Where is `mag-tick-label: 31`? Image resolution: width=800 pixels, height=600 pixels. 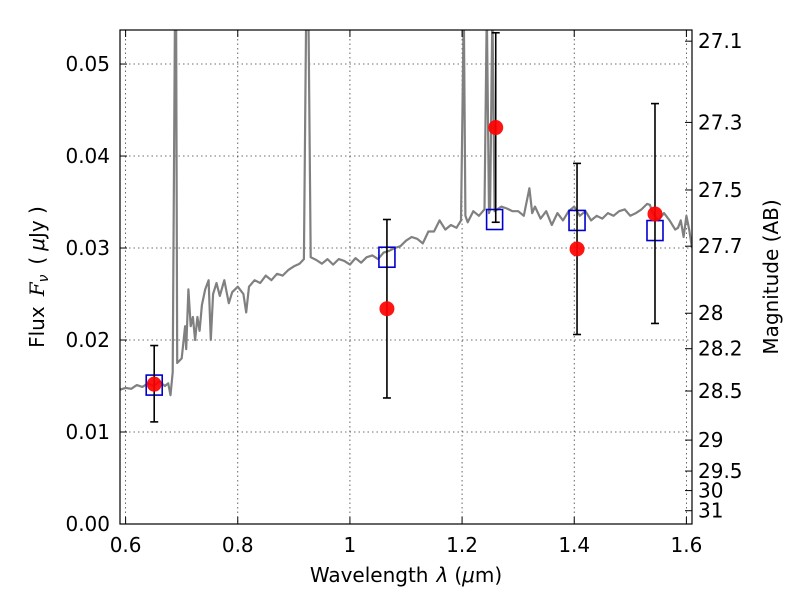
mag-tick-label: 31 is located at coordinates (710, 511).